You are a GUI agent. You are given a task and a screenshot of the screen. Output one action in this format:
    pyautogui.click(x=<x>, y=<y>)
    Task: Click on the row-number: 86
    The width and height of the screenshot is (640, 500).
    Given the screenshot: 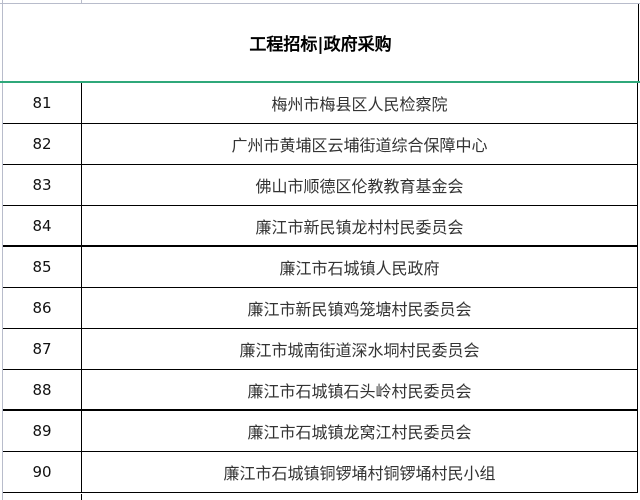 What is the action you would take?
    pyautogui.click(x=42, y=308)
    